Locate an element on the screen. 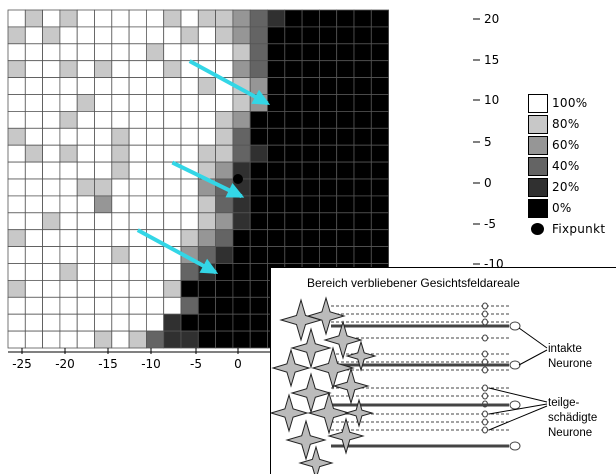 This screenshot has width=616, height=474. legend-fixation-item: Fixpunkt is located at coordinates (570, 230).